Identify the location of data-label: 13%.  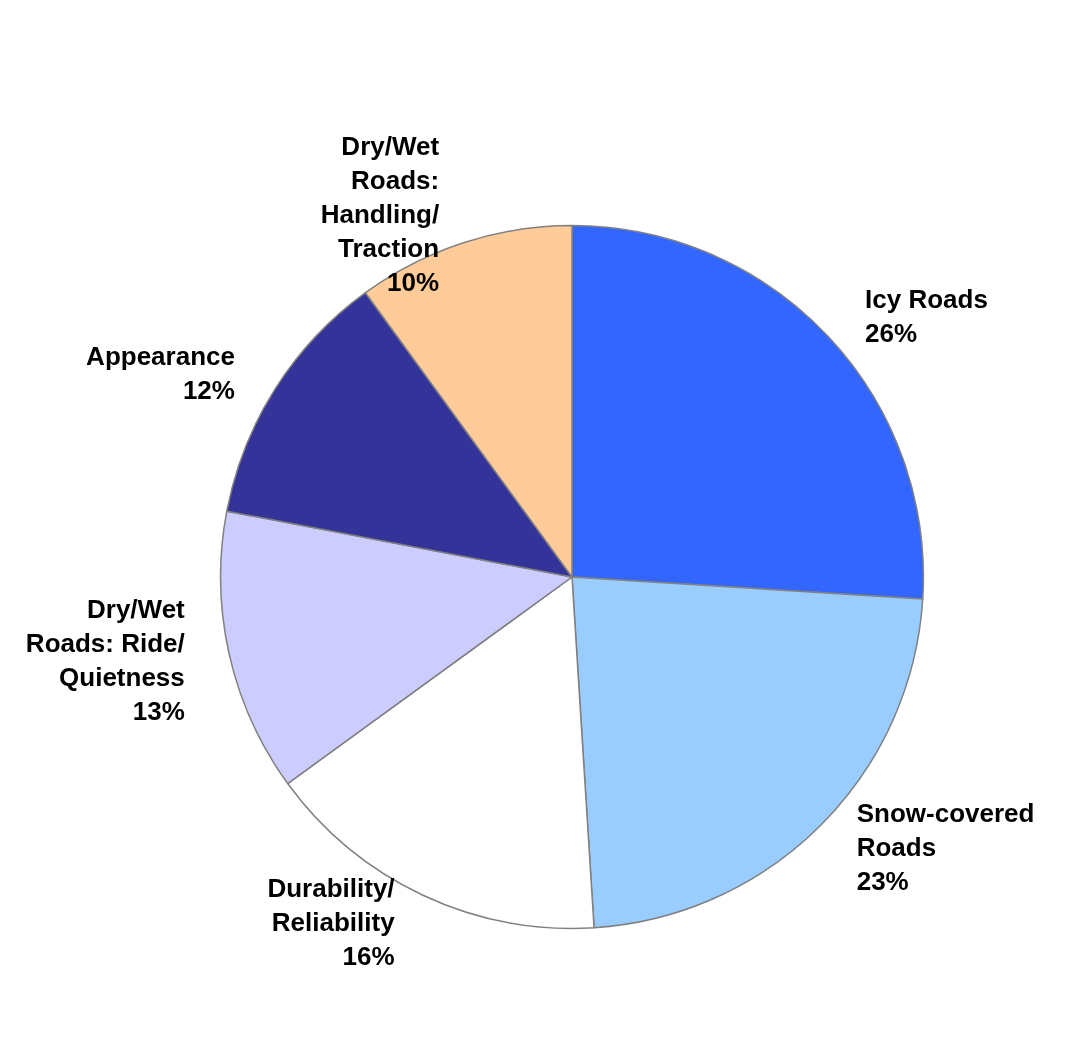
(158, 711).